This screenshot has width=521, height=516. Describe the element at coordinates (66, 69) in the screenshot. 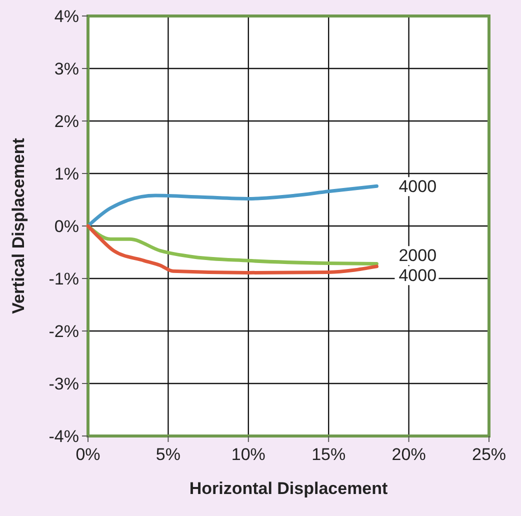

I see `y-tick-label: 3%` at that location.